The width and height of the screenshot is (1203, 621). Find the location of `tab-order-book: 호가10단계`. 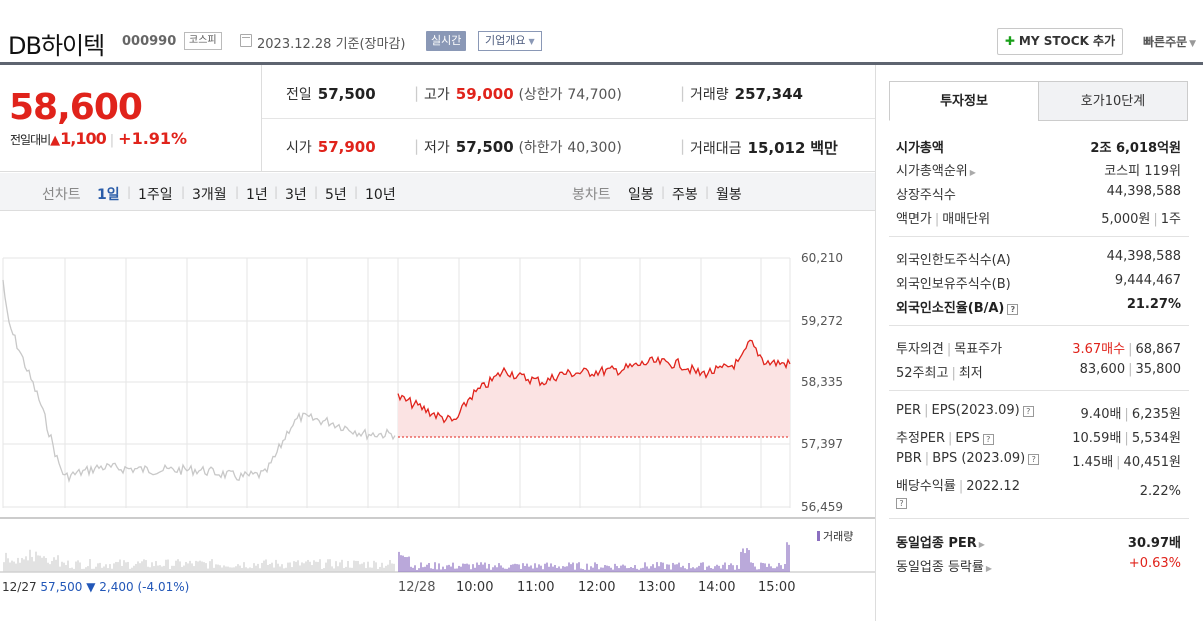

tab-order-book: 호가10단계 is located at coordinates (1113, 101).